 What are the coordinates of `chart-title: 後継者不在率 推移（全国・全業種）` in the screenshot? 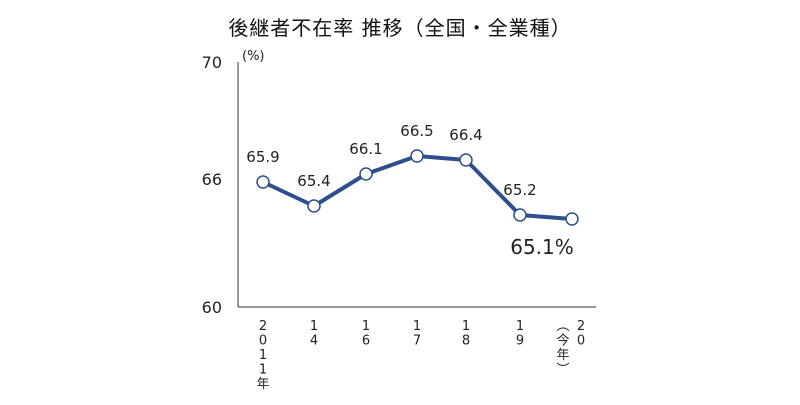 It's located at (400, 28).